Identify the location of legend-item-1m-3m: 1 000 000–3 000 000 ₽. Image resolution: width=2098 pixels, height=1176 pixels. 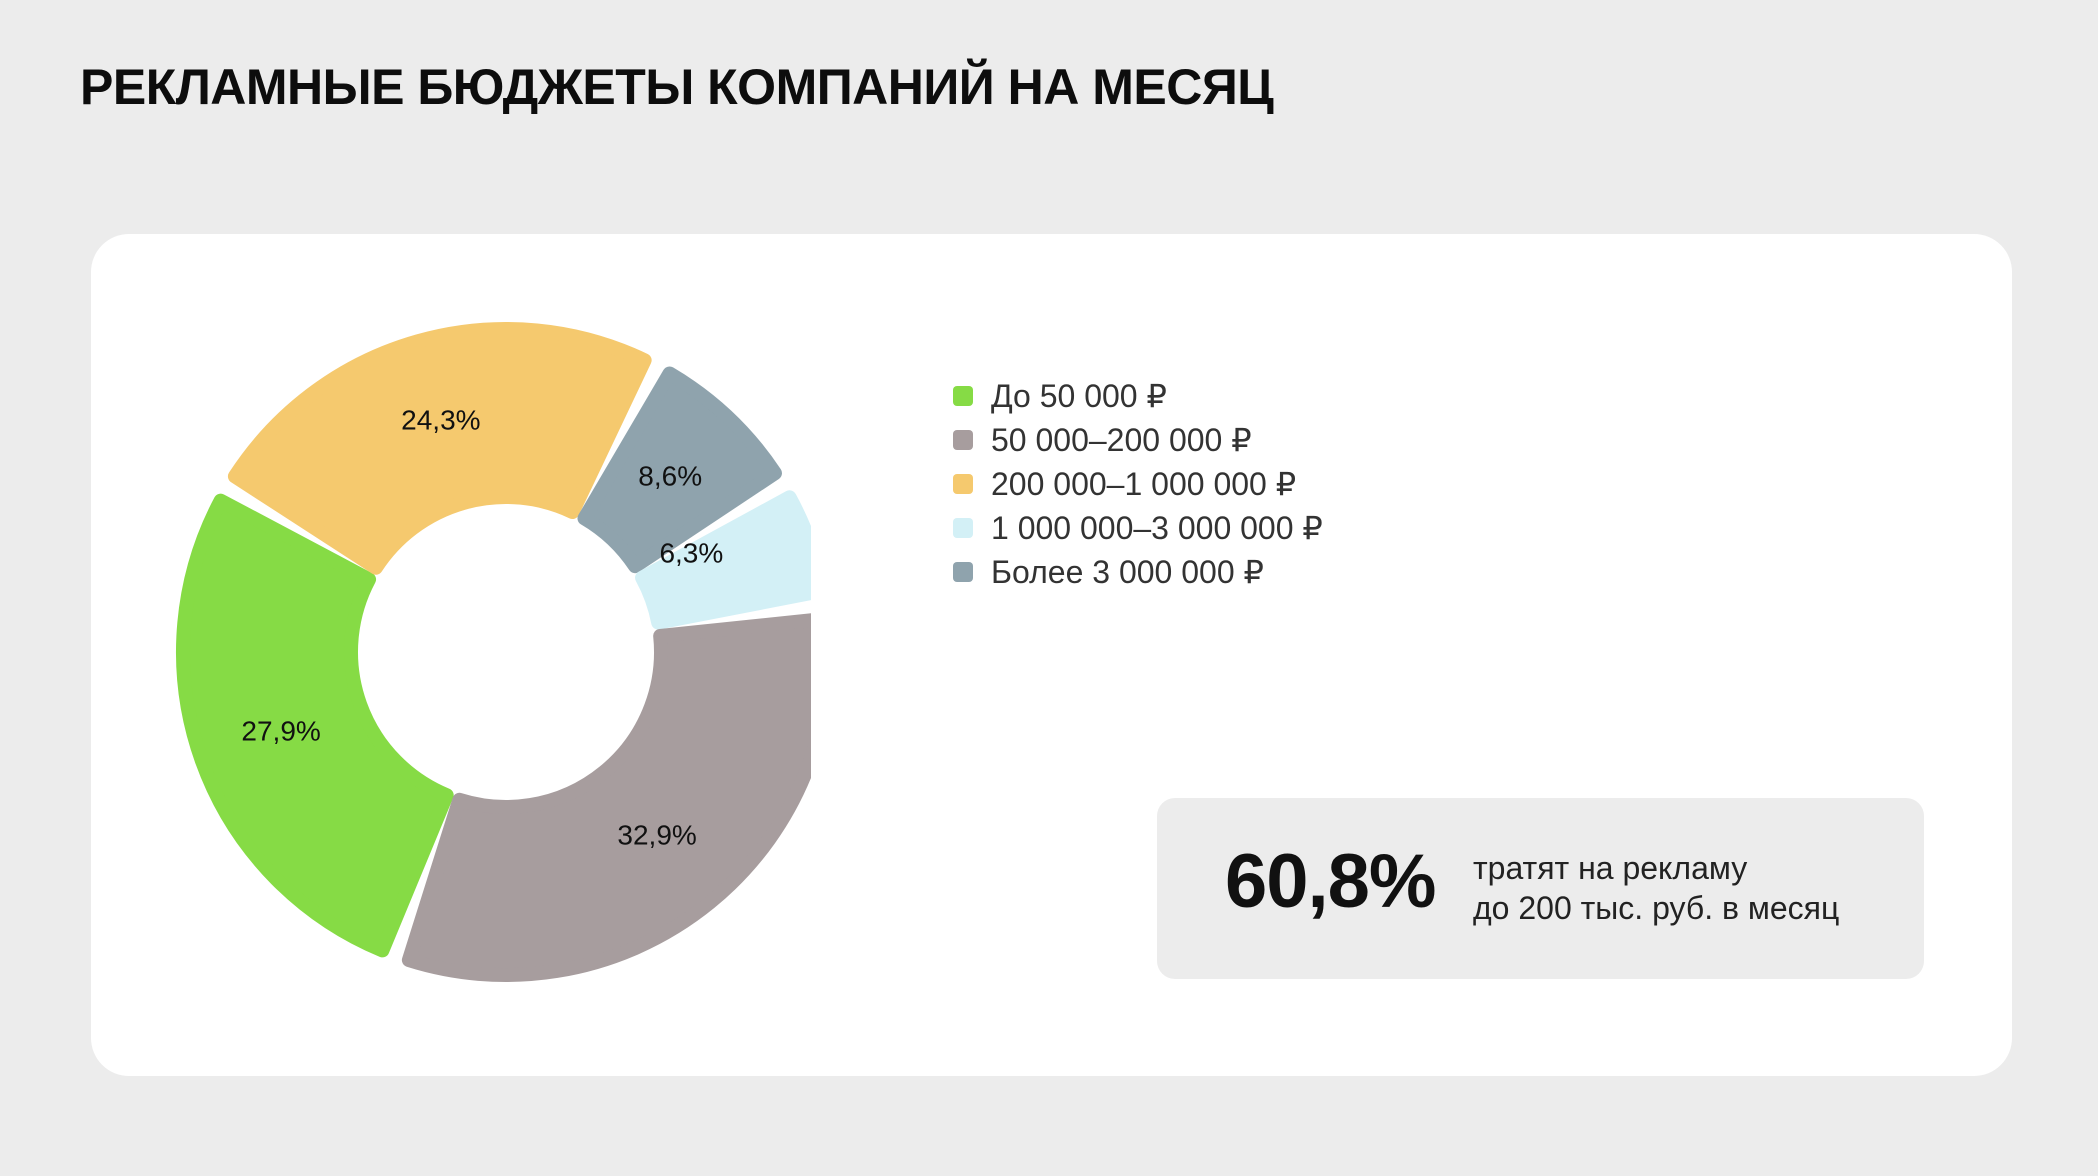
(1138, 528).